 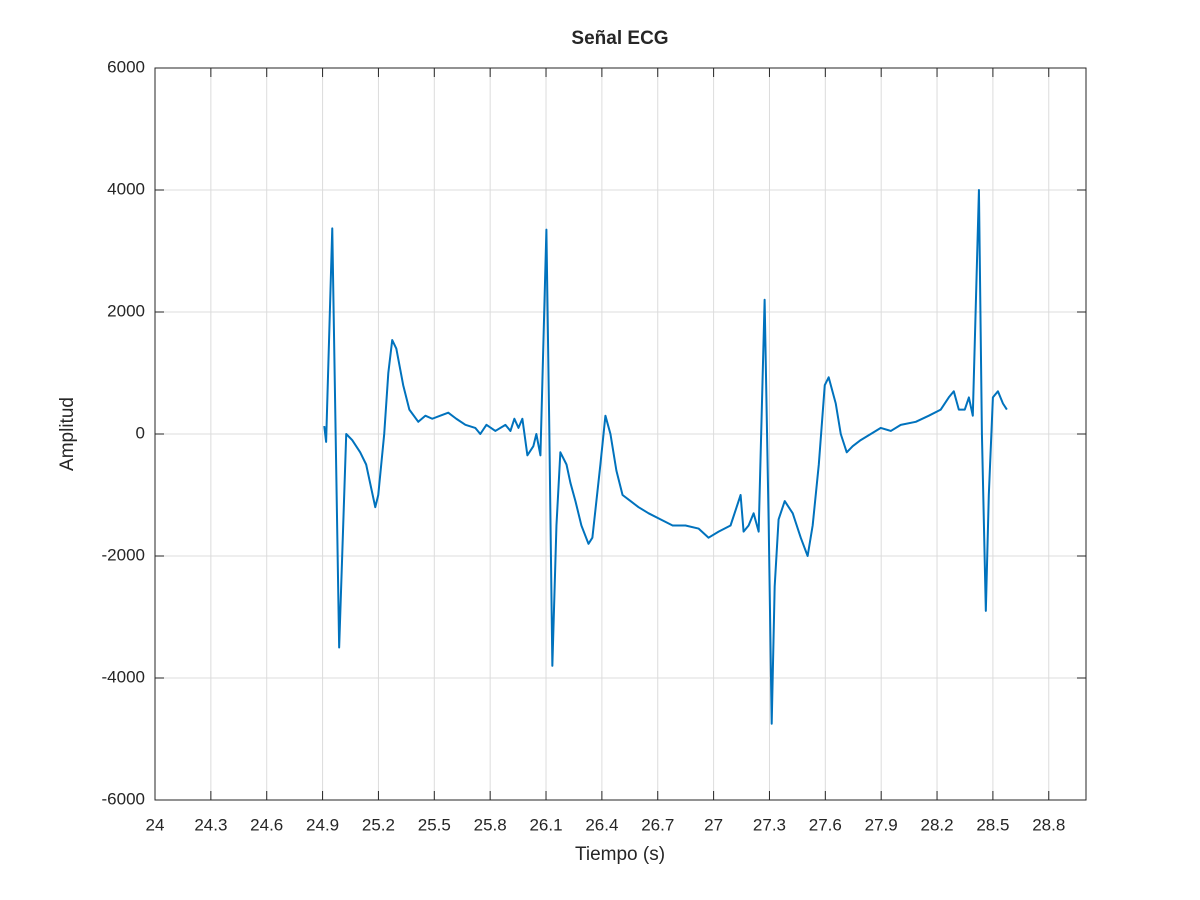 I want to click on x-tick-label: 25.8, so click(x=490, y=824).